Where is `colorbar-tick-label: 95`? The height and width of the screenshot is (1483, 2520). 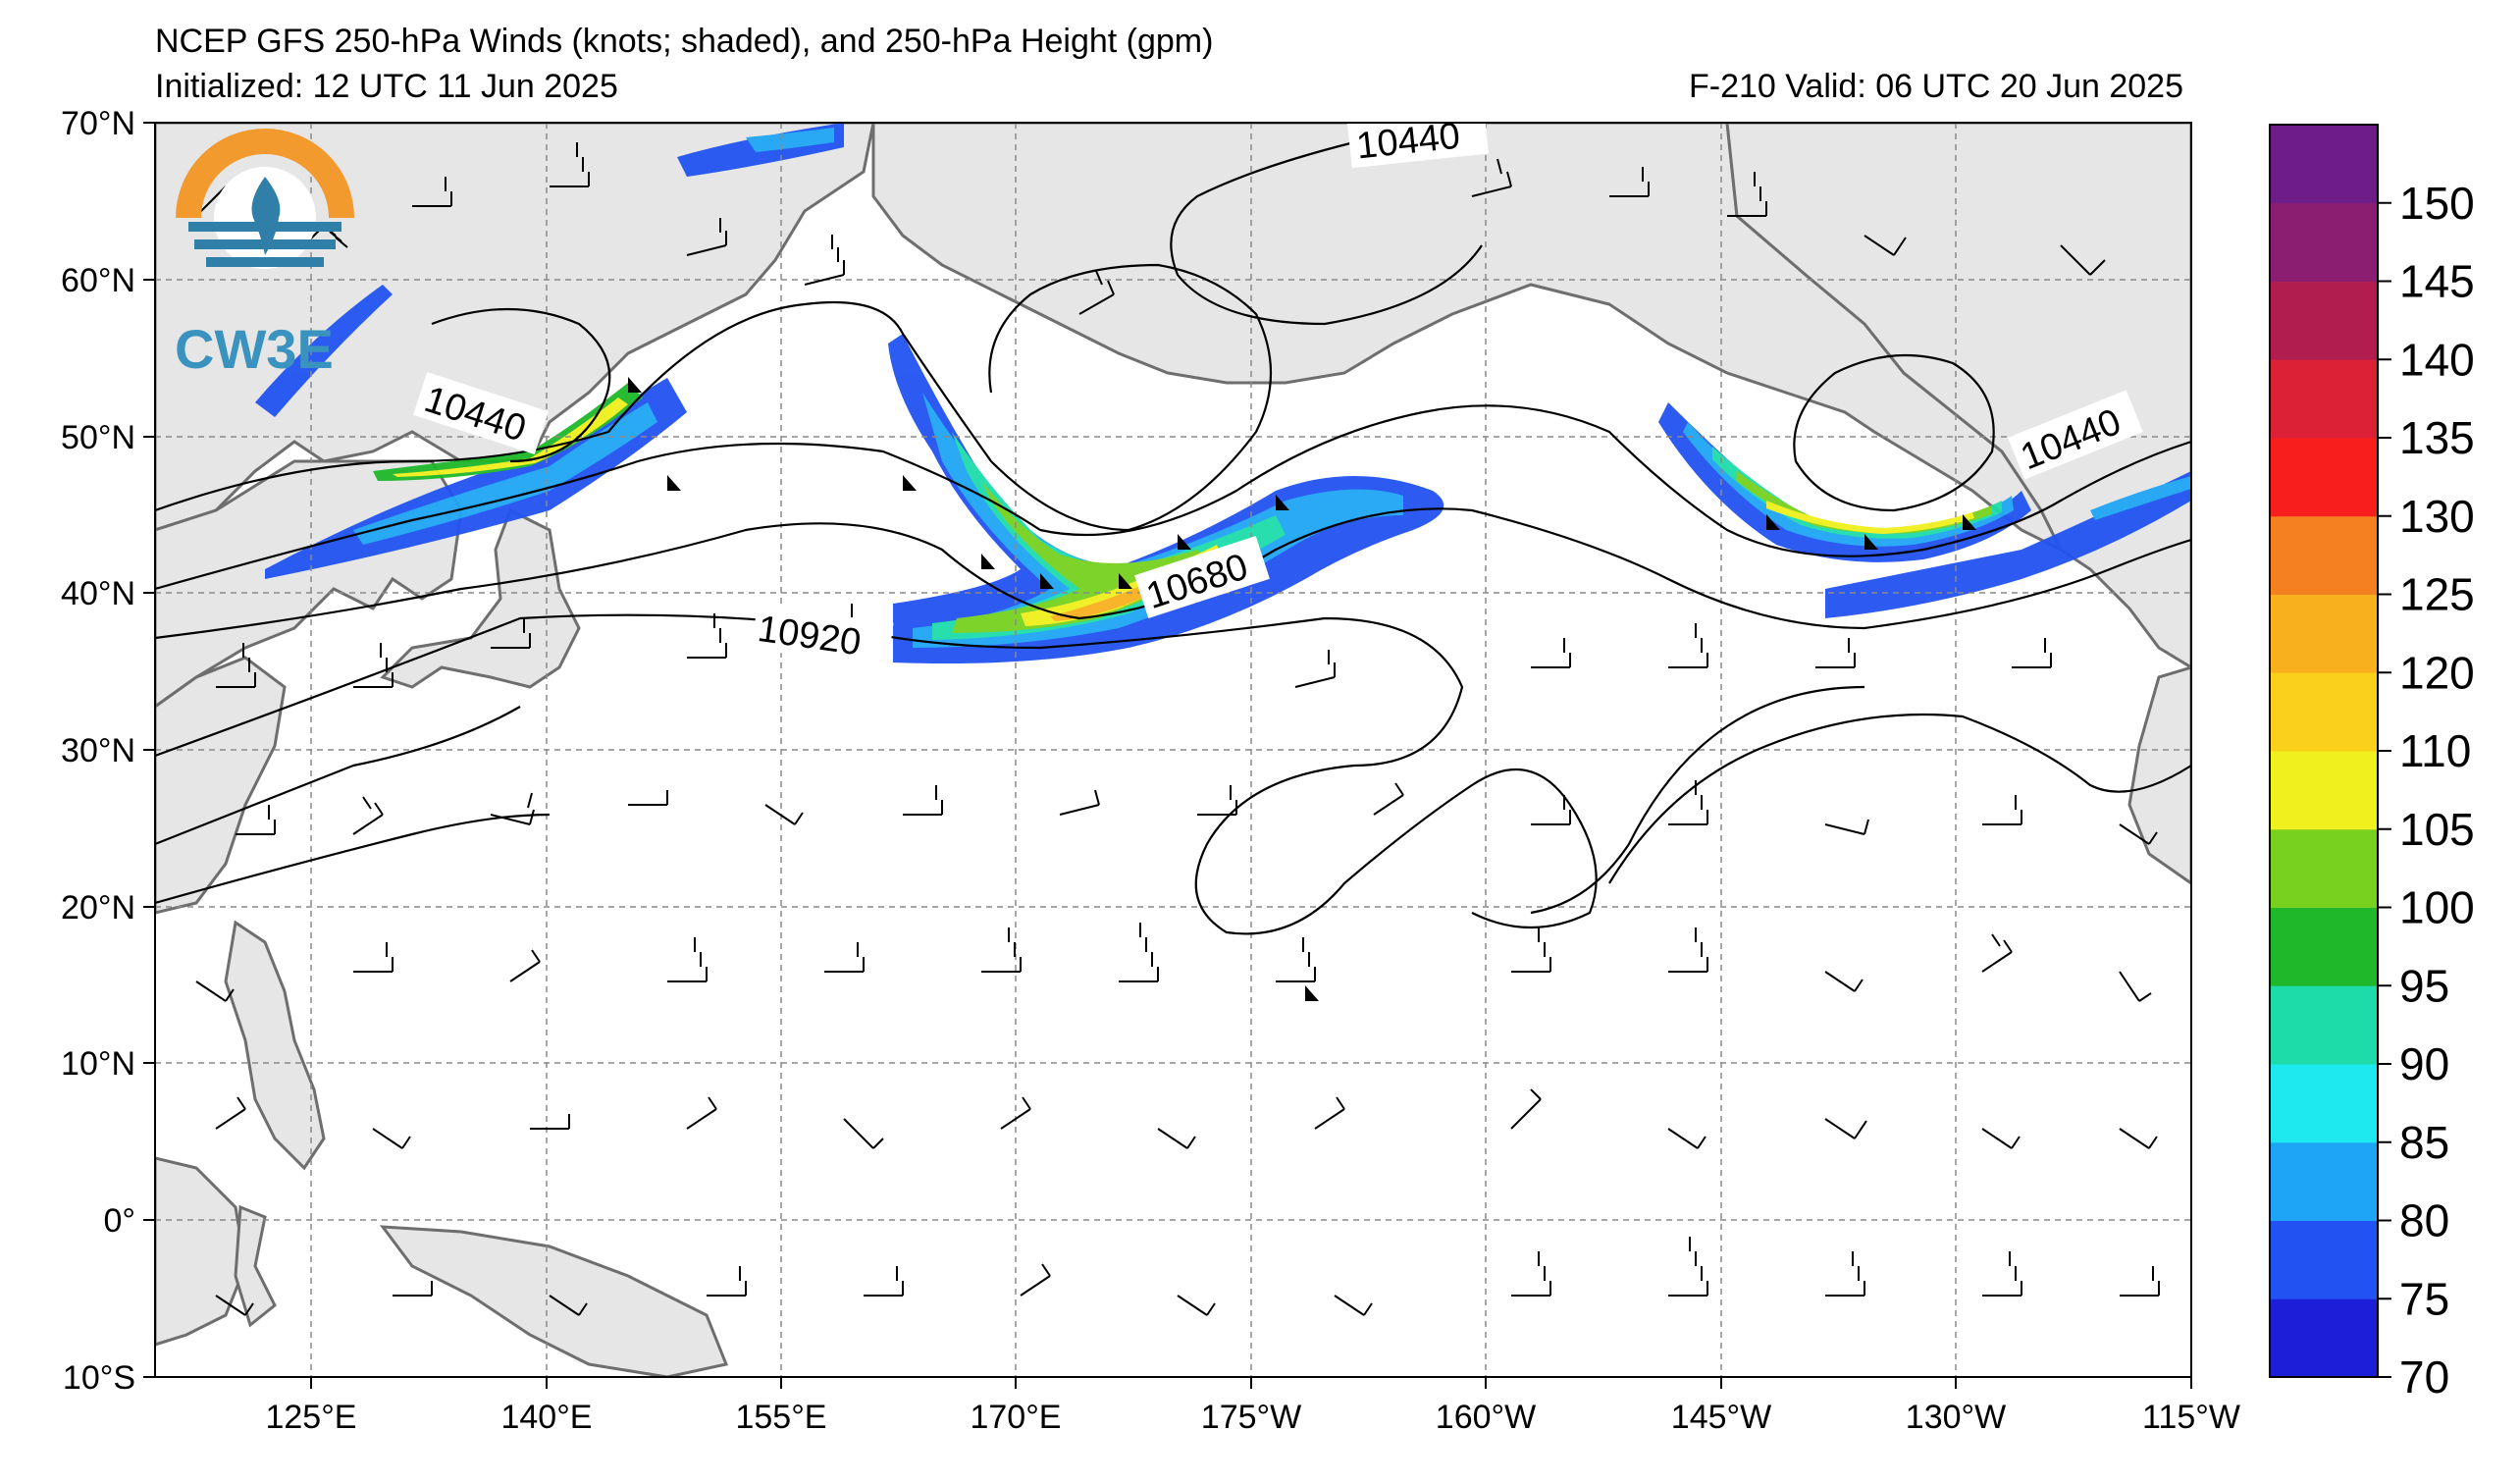 colorbar-tick-label: 95 is located at coordinates (2424, 985).